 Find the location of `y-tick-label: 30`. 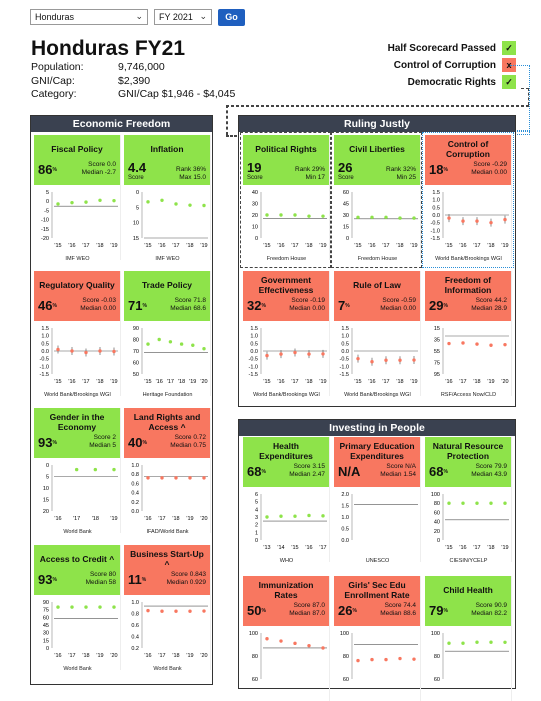

y-tick-label: 30 is located at coordinates (255, 205).